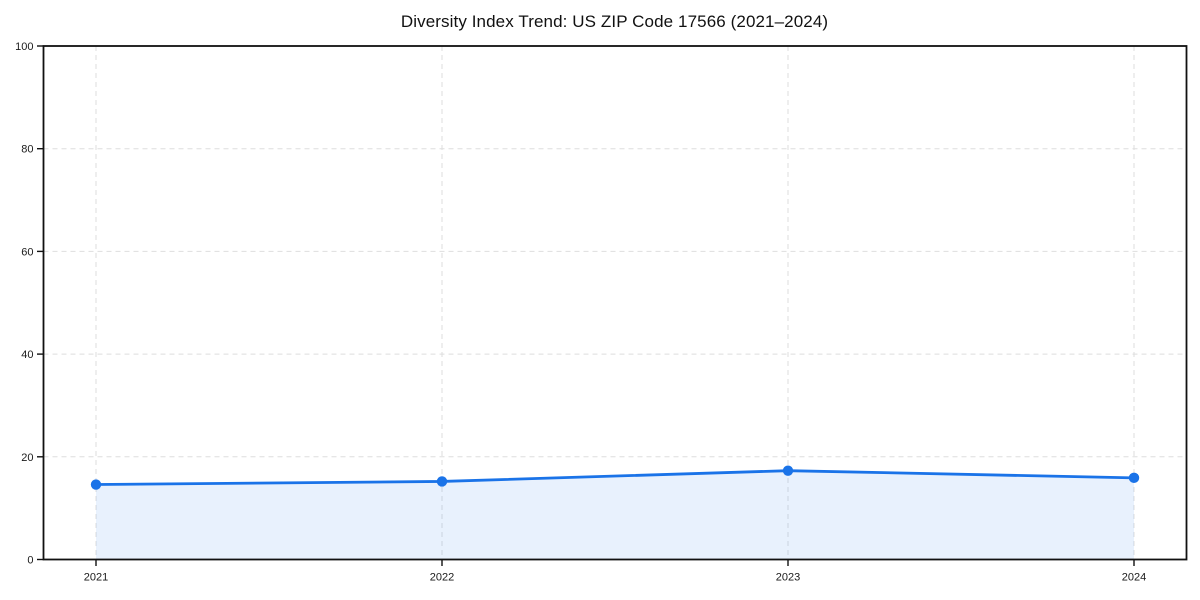 The image size is (1200, 600). Describe the element at coordinates (615, 515) in the screenshot. I see `area-fill` at that location.